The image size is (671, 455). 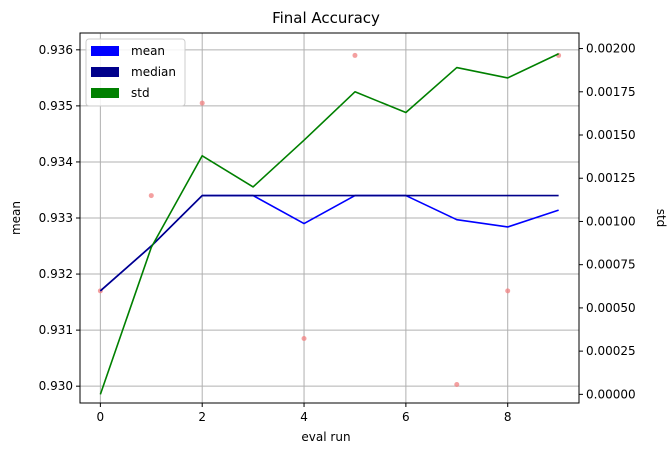 What do you see at coordinates (56, 218) in the screenshot?
I see `y-tick-label: 0.933` at bounding box center [56, 218].